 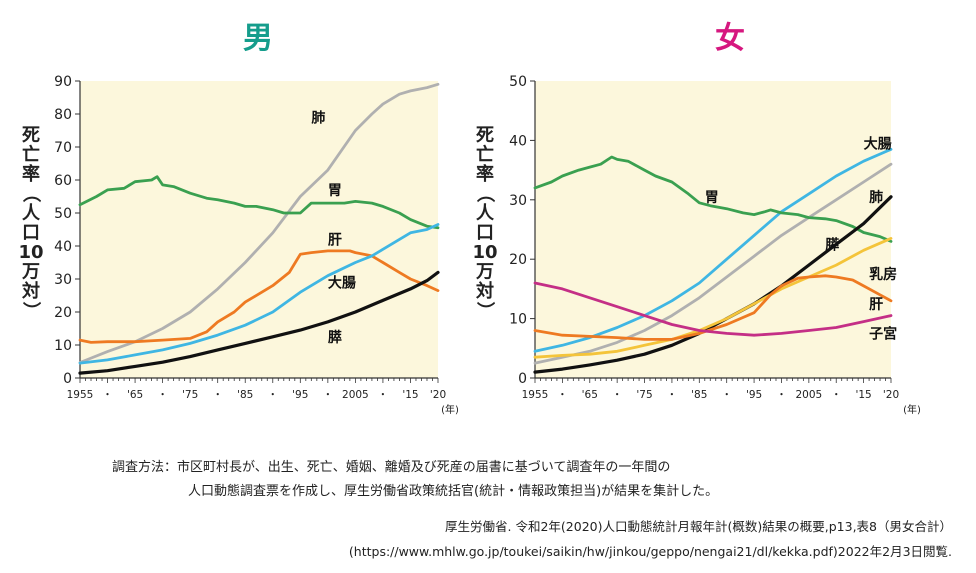 I want to click on series-label-uterus: 子宮, so click(x=883, y=333).